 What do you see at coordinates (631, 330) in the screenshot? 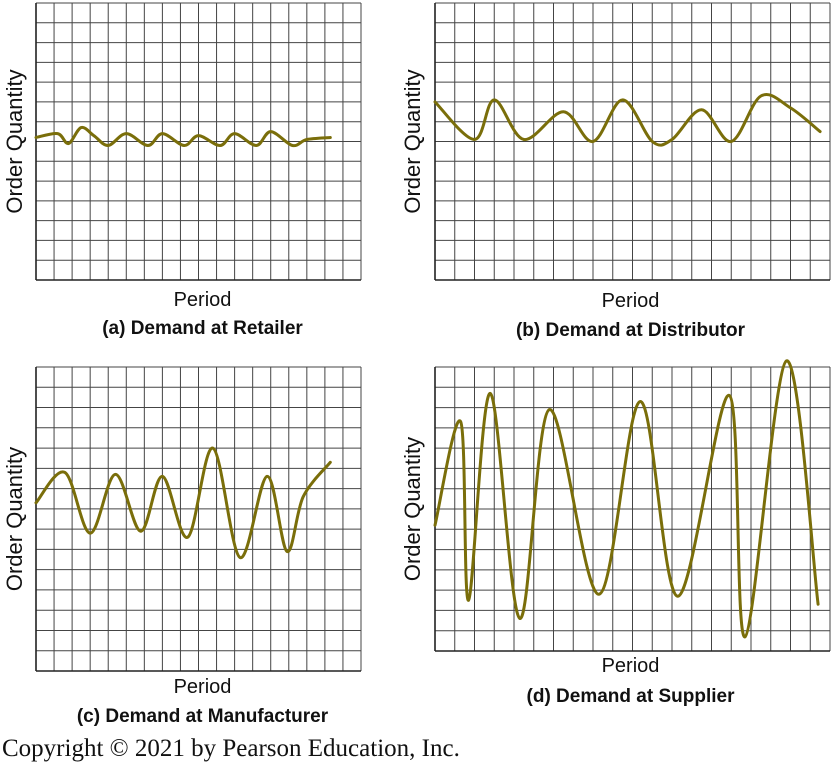
I see `panel-caption: (b) Demand at Distributor` at bounding box center [631, 330].